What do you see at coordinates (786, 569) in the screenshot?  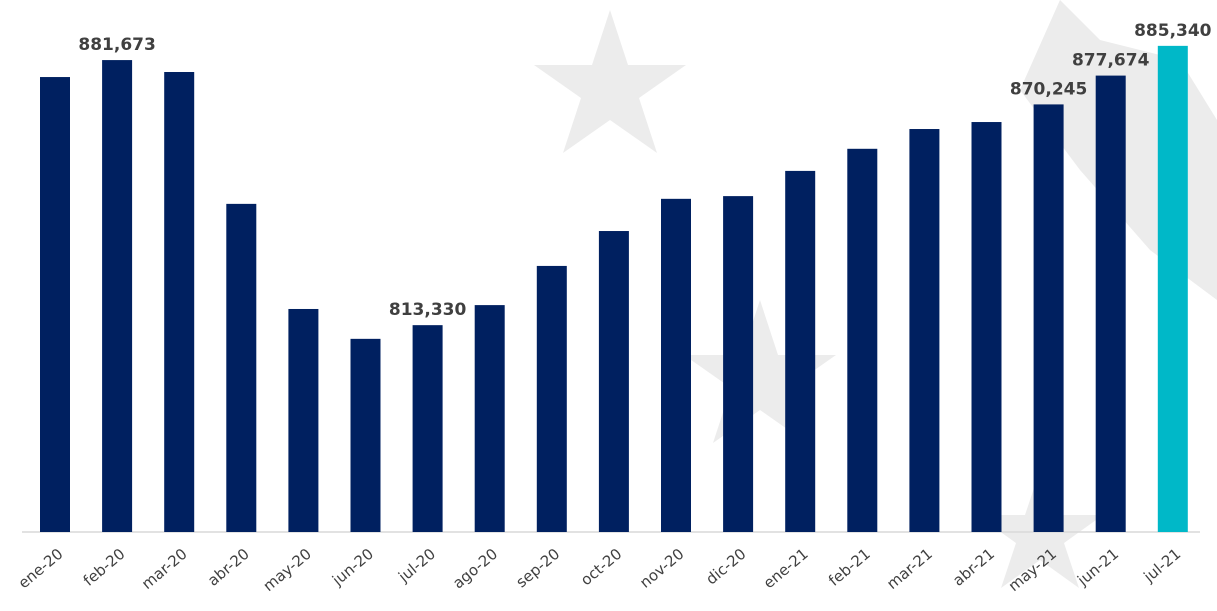 I see `x-tick-label: ene-21` at bounding box center [786, 569].